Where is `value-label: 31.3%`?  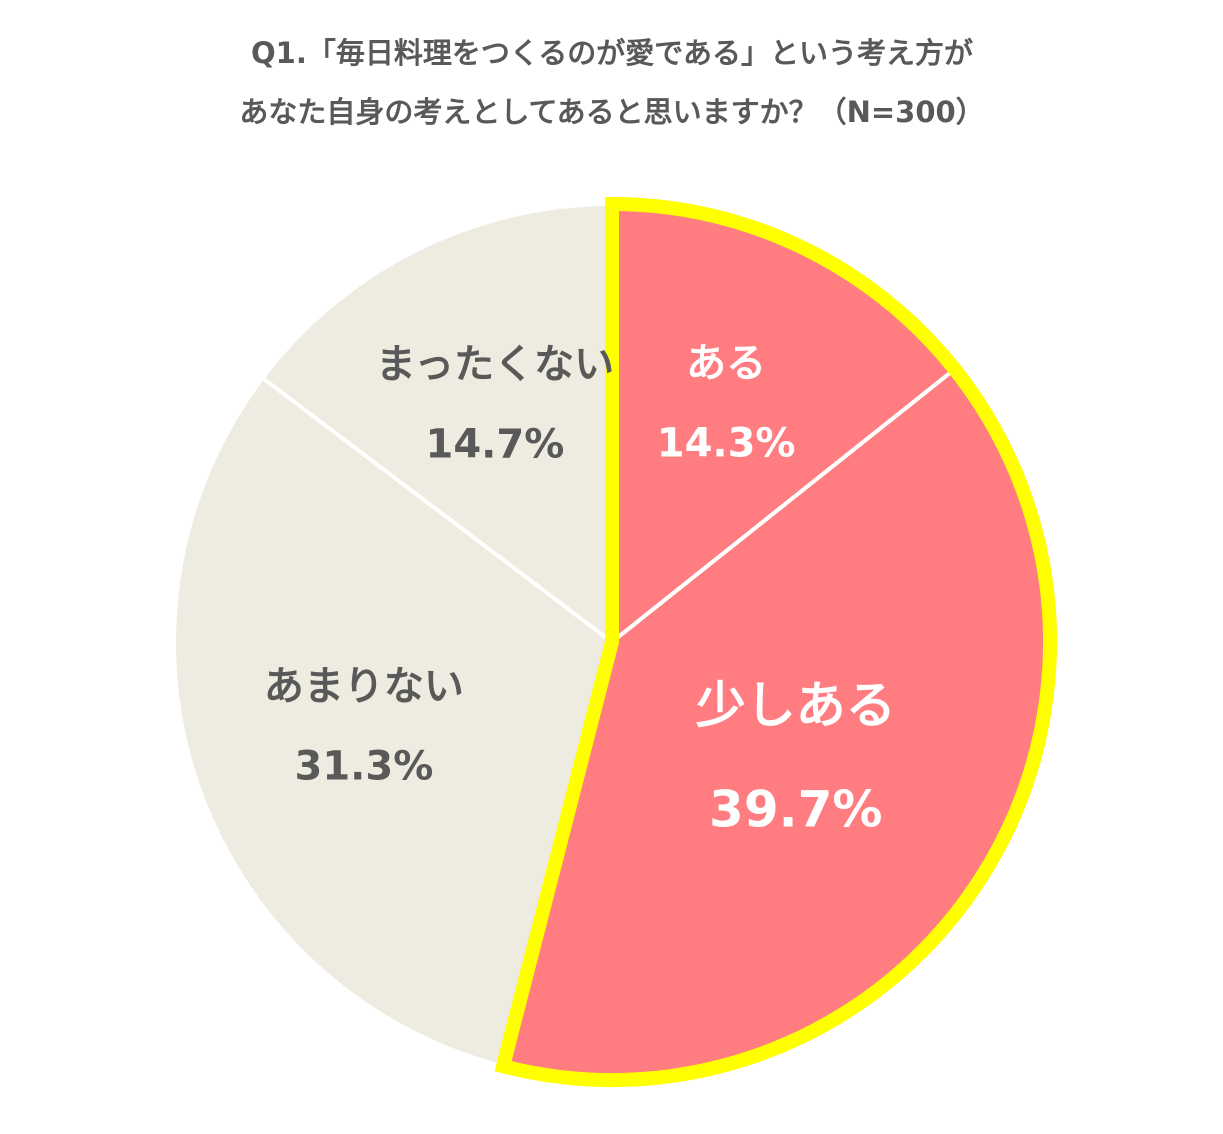
value-label: 31.3% is located at coordinates (364, 767).